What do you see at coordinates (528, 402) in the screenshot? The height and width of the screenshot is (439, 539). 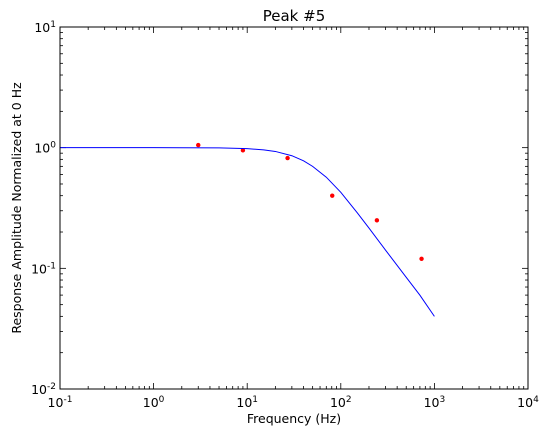 I see `x-tick-label: 104` at bounding box center [528, 402].